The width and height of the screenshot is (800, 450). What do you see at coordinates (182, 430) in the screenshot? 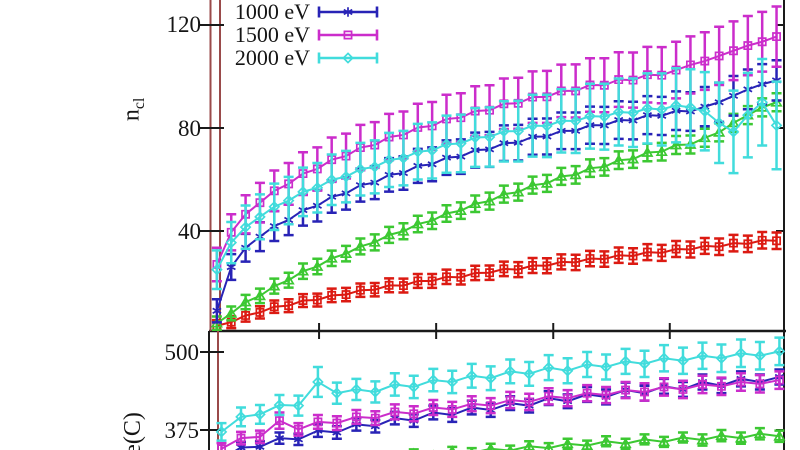
I see `ytick-label-375: 375` at bounding box center [182, 430].